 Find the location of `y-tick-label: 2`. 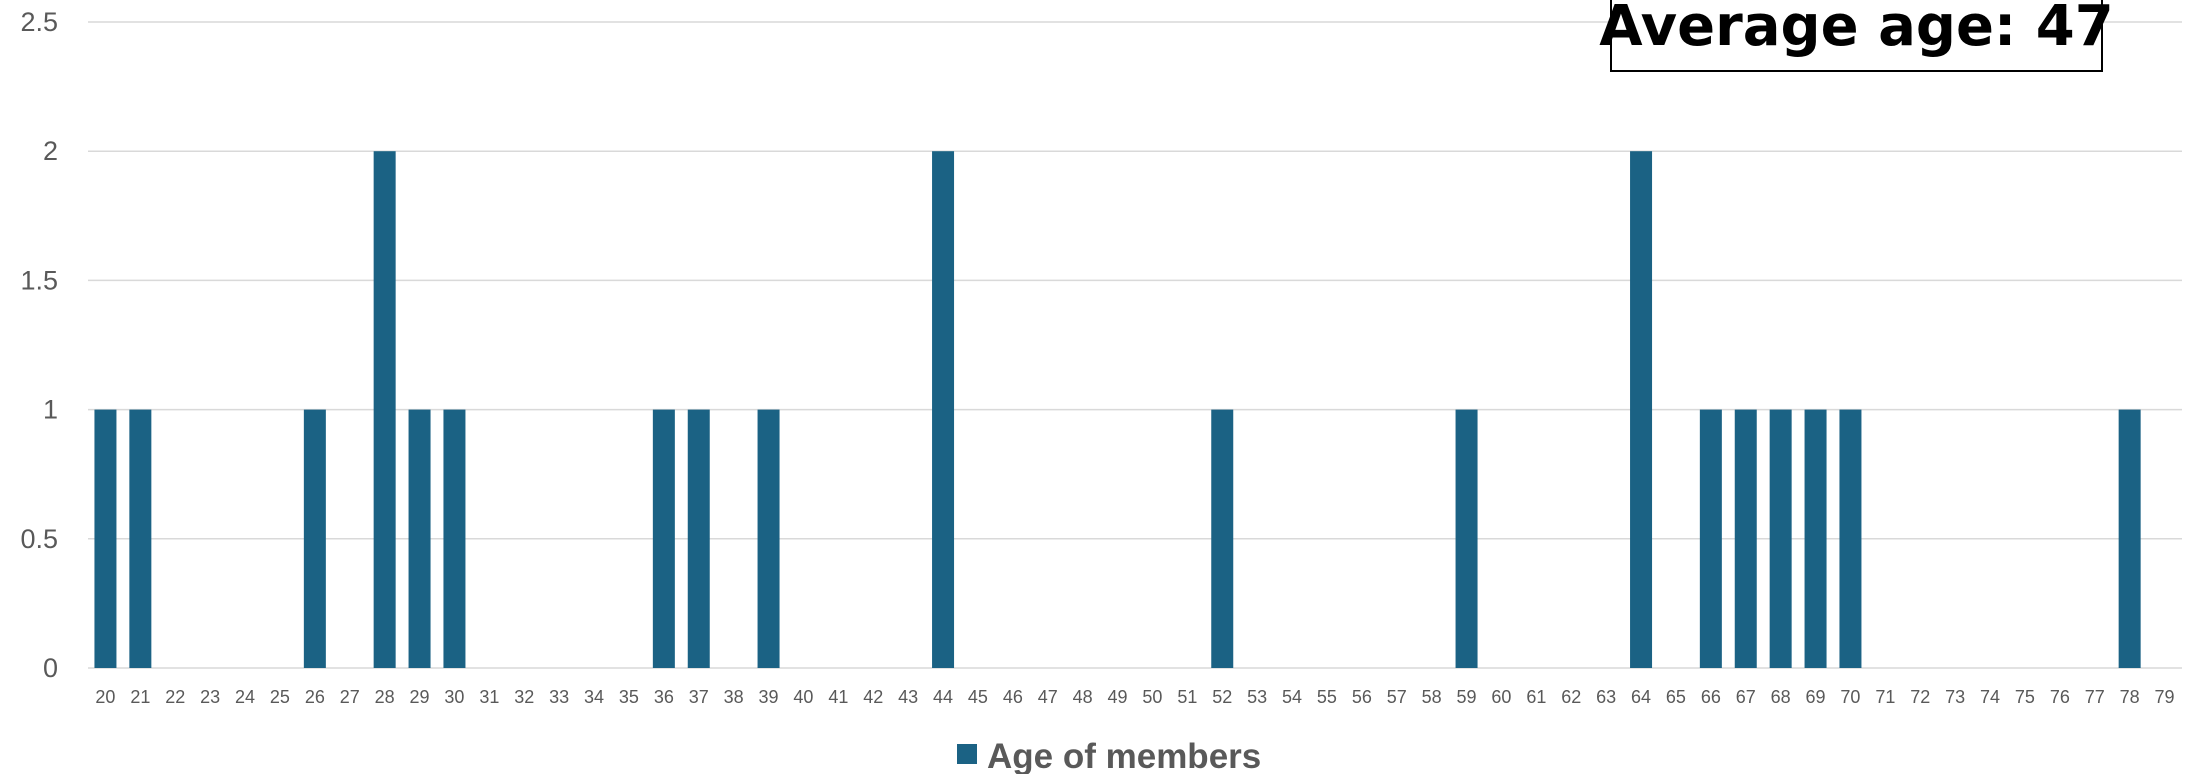

y-tick-label: 2 is located at coordinates (50, 151).